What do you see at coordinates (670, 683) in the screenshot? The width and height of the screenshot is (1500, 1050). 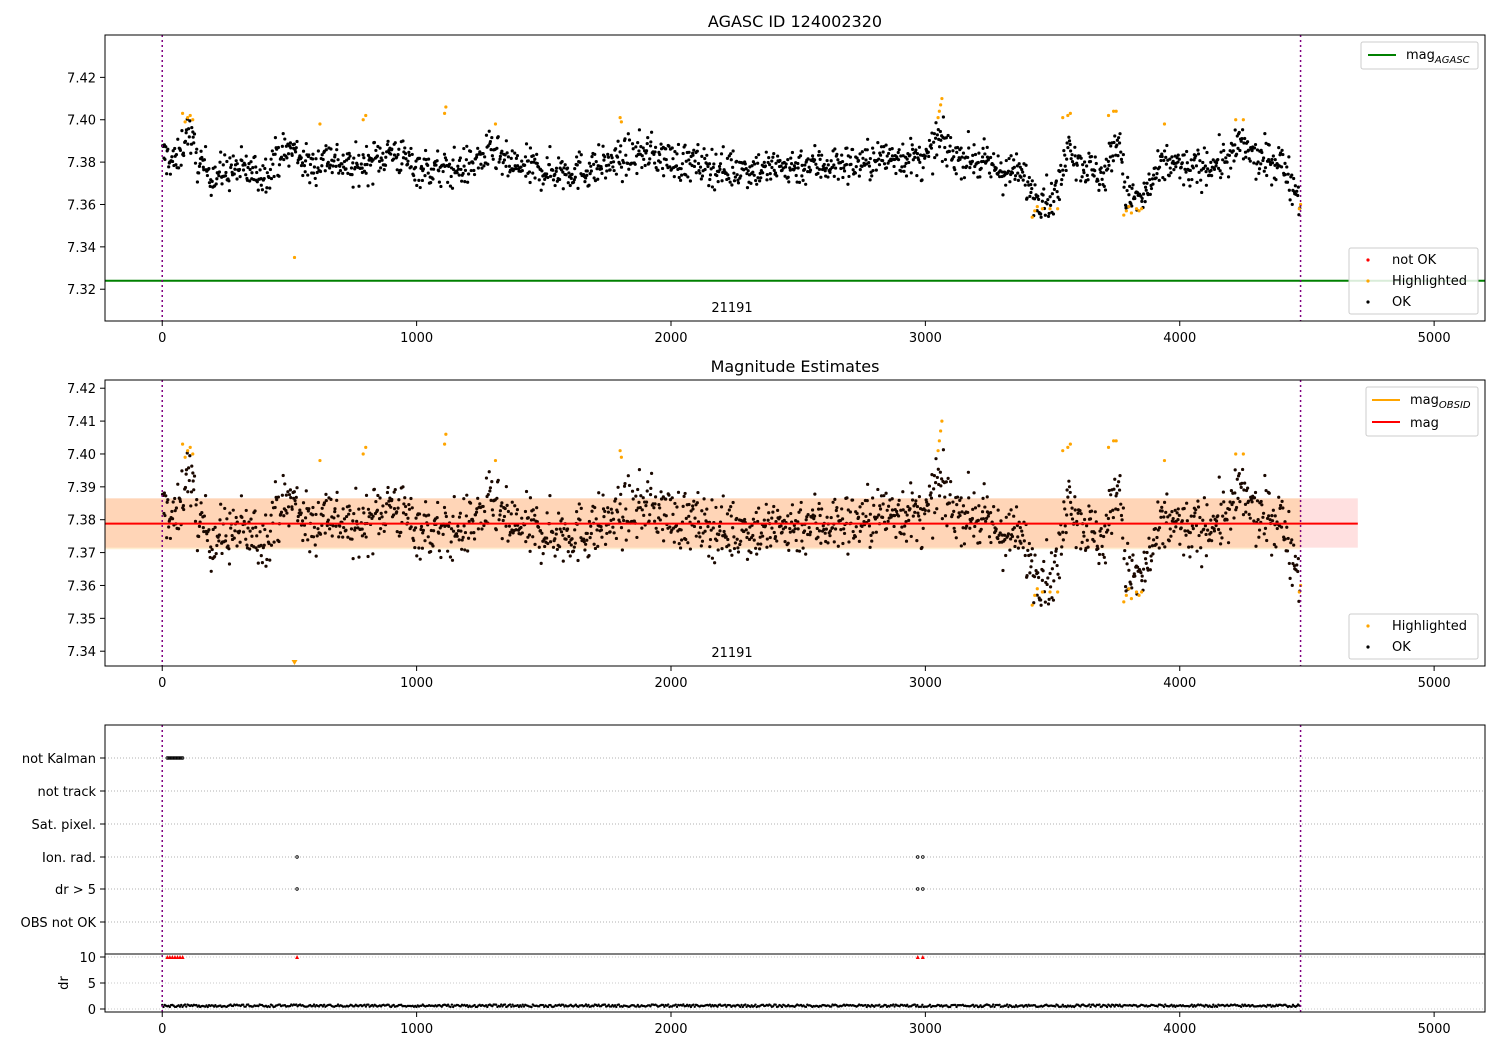 I see `x-tick-label: 2000` at bounding box center [670, 683].